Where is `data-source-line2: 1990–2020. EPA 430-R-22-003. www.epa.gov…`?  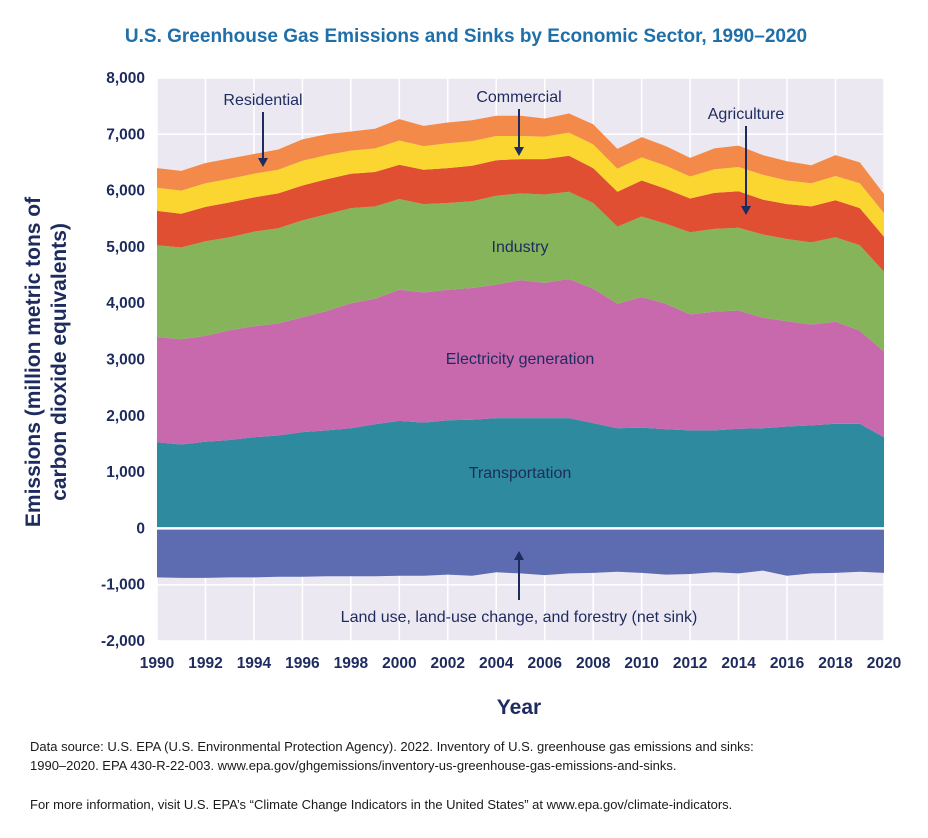
data-source-line2: 1990–2020. EPA 430-R-22-003. www.epa.gov… is located at coordinates (353, 765).